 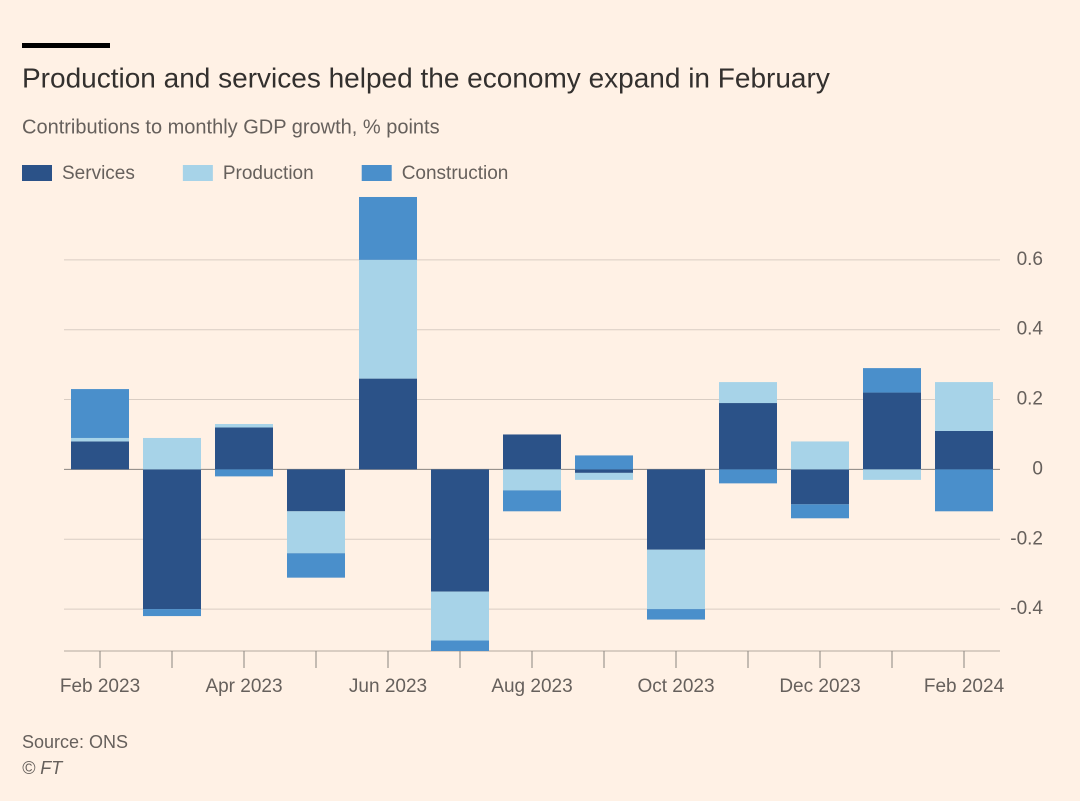 I want to click on y-tick-label: 0.6, so click(x=1030, y=259).